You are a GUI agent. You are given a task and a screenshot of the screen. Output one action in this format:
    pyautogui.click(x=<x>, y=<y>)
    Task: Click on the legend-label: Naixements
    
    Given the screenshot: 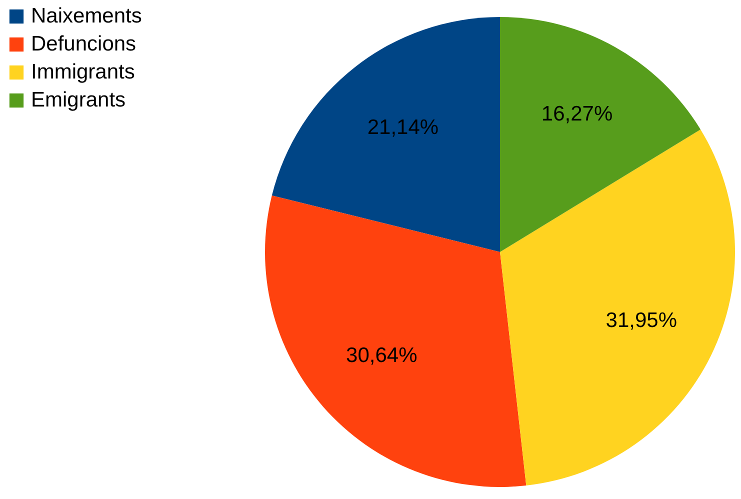 What is the action you would take?
    pyautogui.click(x=86, y=16)
    